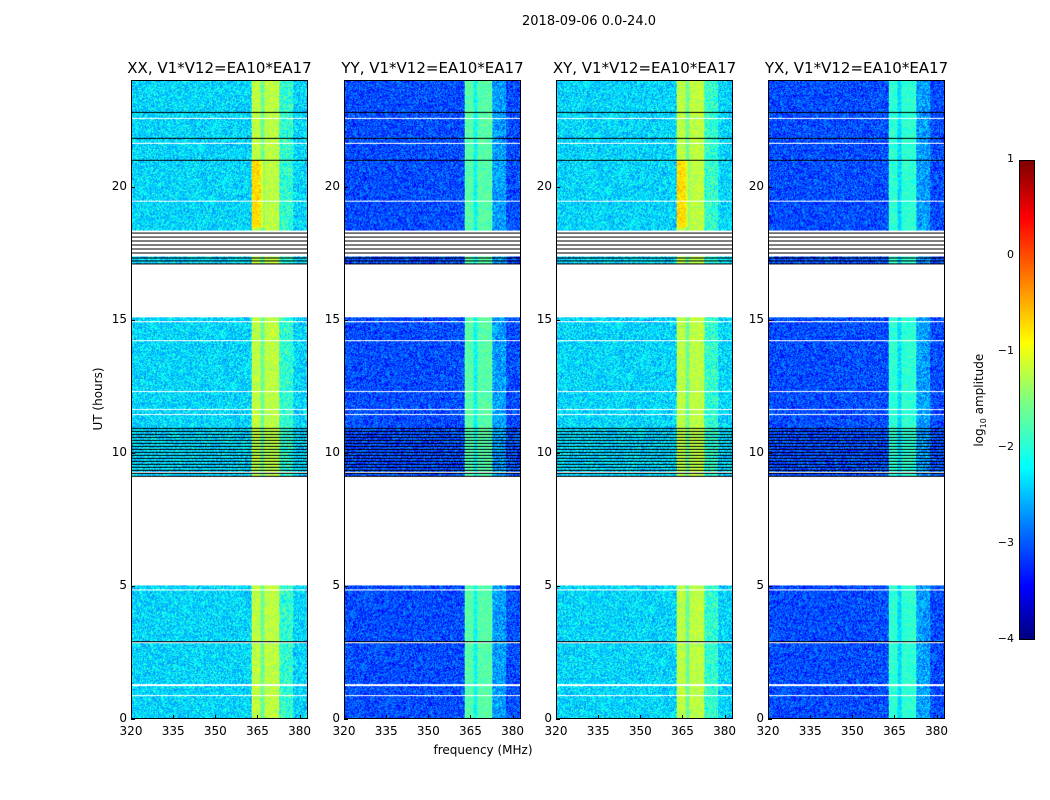 Image resolution: width=1050 pixels, height=800 pixels. Describe the element at coordinates (980, 400) in the screenshot. I see `colorbar-label: log10 amplitude` at that location.